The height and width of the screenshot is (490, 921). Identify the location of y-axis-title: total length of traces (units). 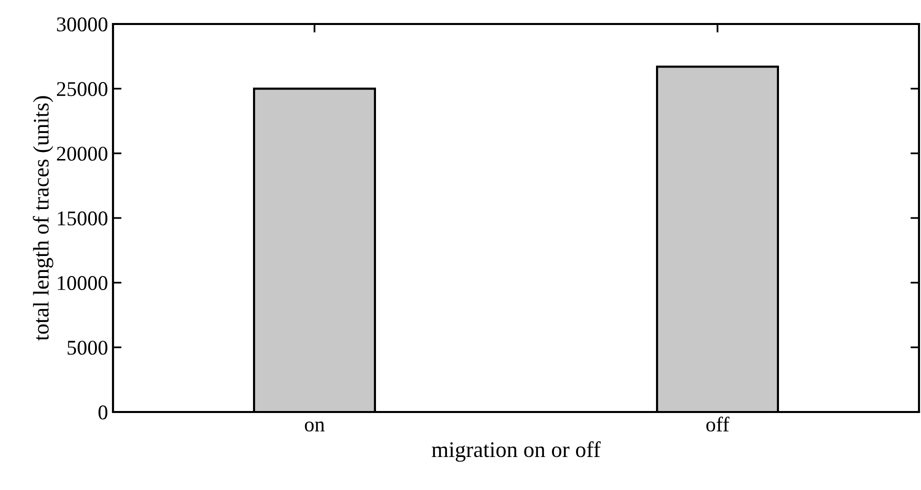
(43, 218).